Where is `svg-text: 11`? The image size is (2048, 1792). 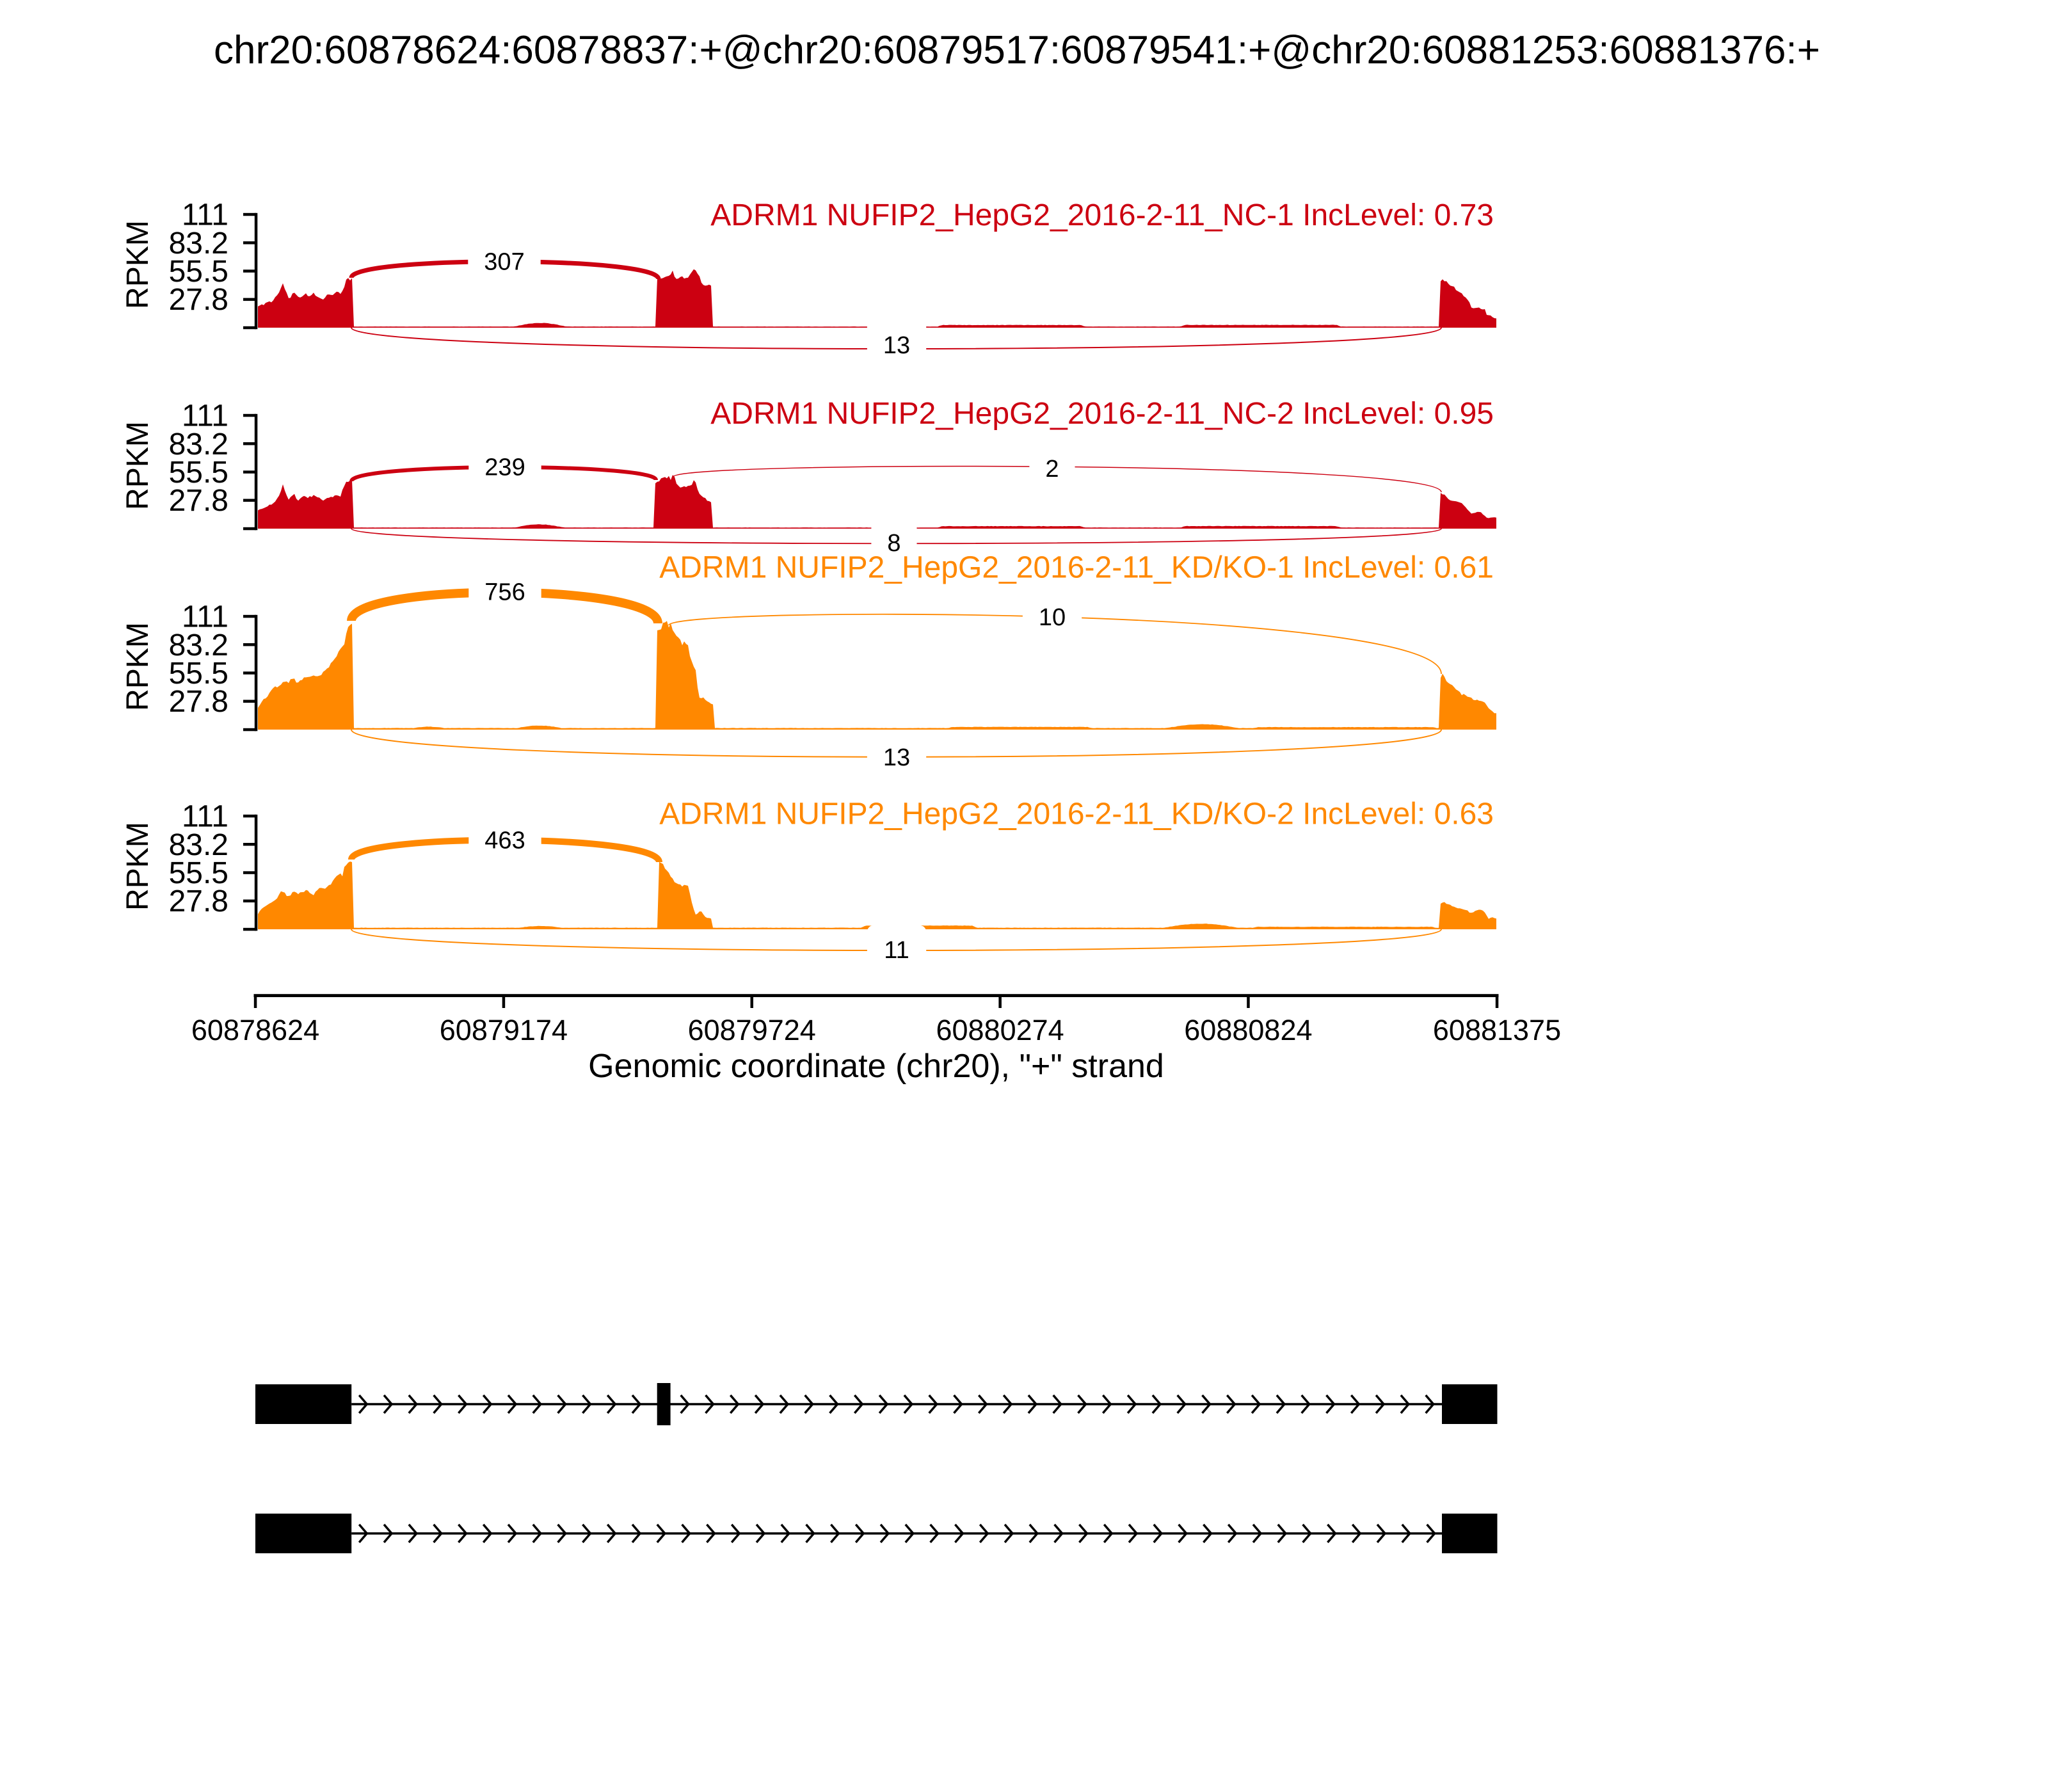
svg-text: 11 is located at coordinates (896, 950).